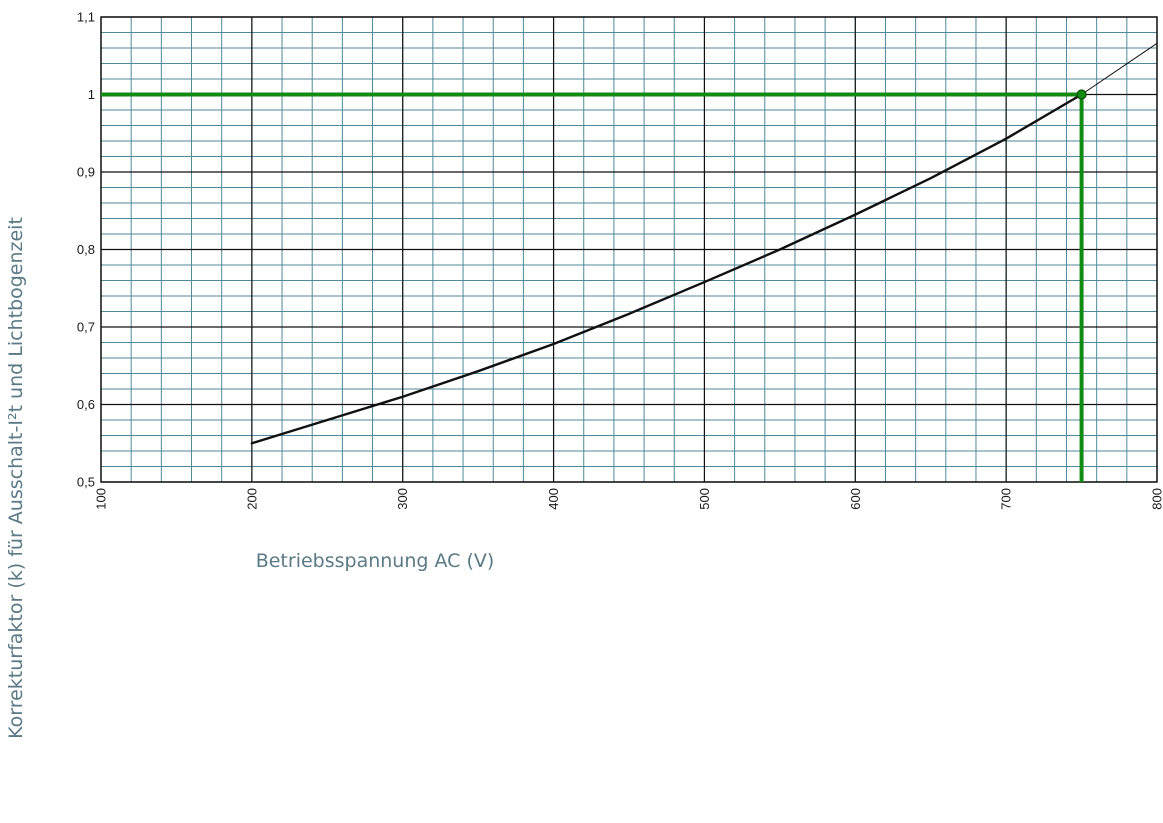 The width and height of the screenshot is (1163, 823). What do you see at coordinates (86, 172) in the screenshot?
I see `y-tick-label: 0,9` at bounding box center [86, 172].